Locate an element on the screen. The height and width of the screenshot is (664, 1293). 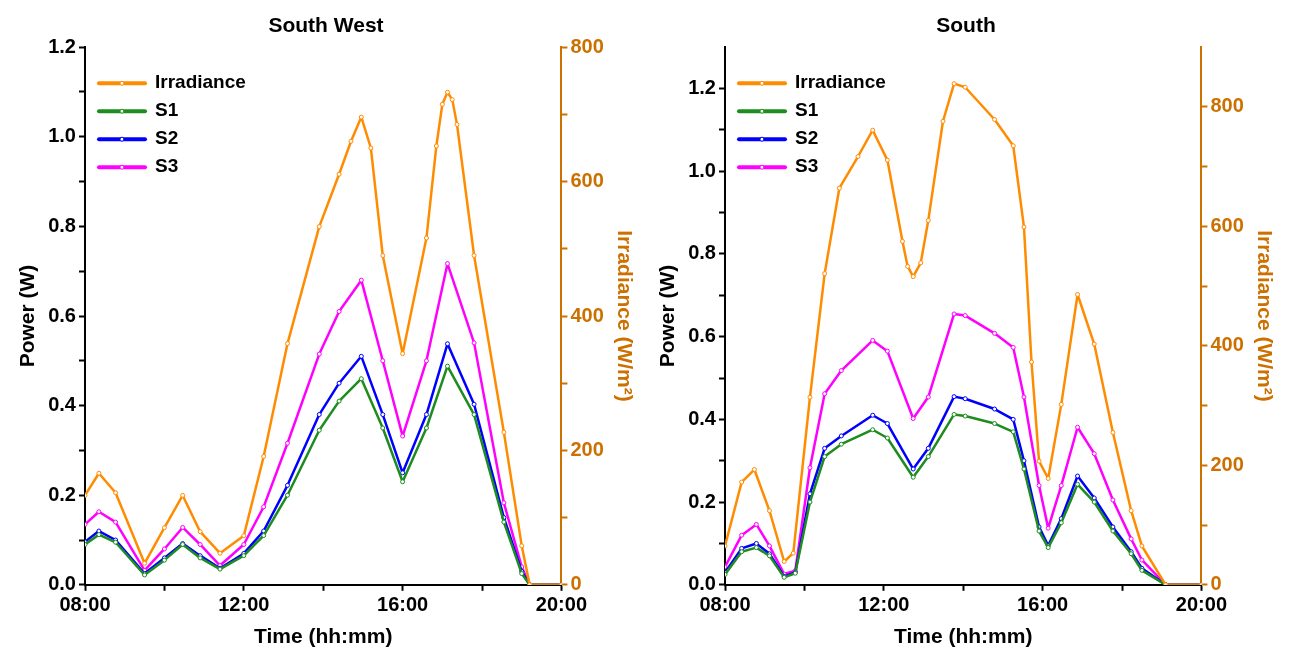
chart-title: South is located at coordinates (966, 25).